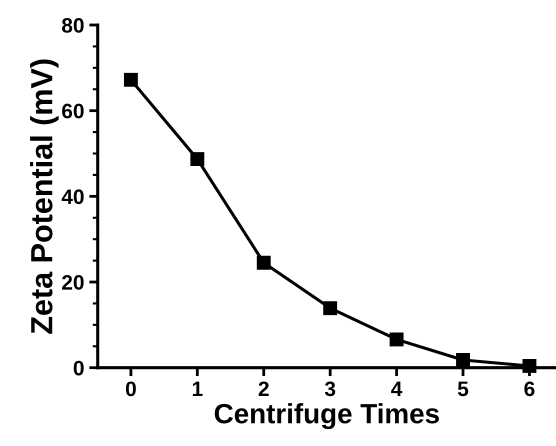 This screenshot has height=446, width=556. What do you see at coordinates (131, 388) in the screenshot?
I see `x-tick-label: 0` at bounding box center [131, 388].